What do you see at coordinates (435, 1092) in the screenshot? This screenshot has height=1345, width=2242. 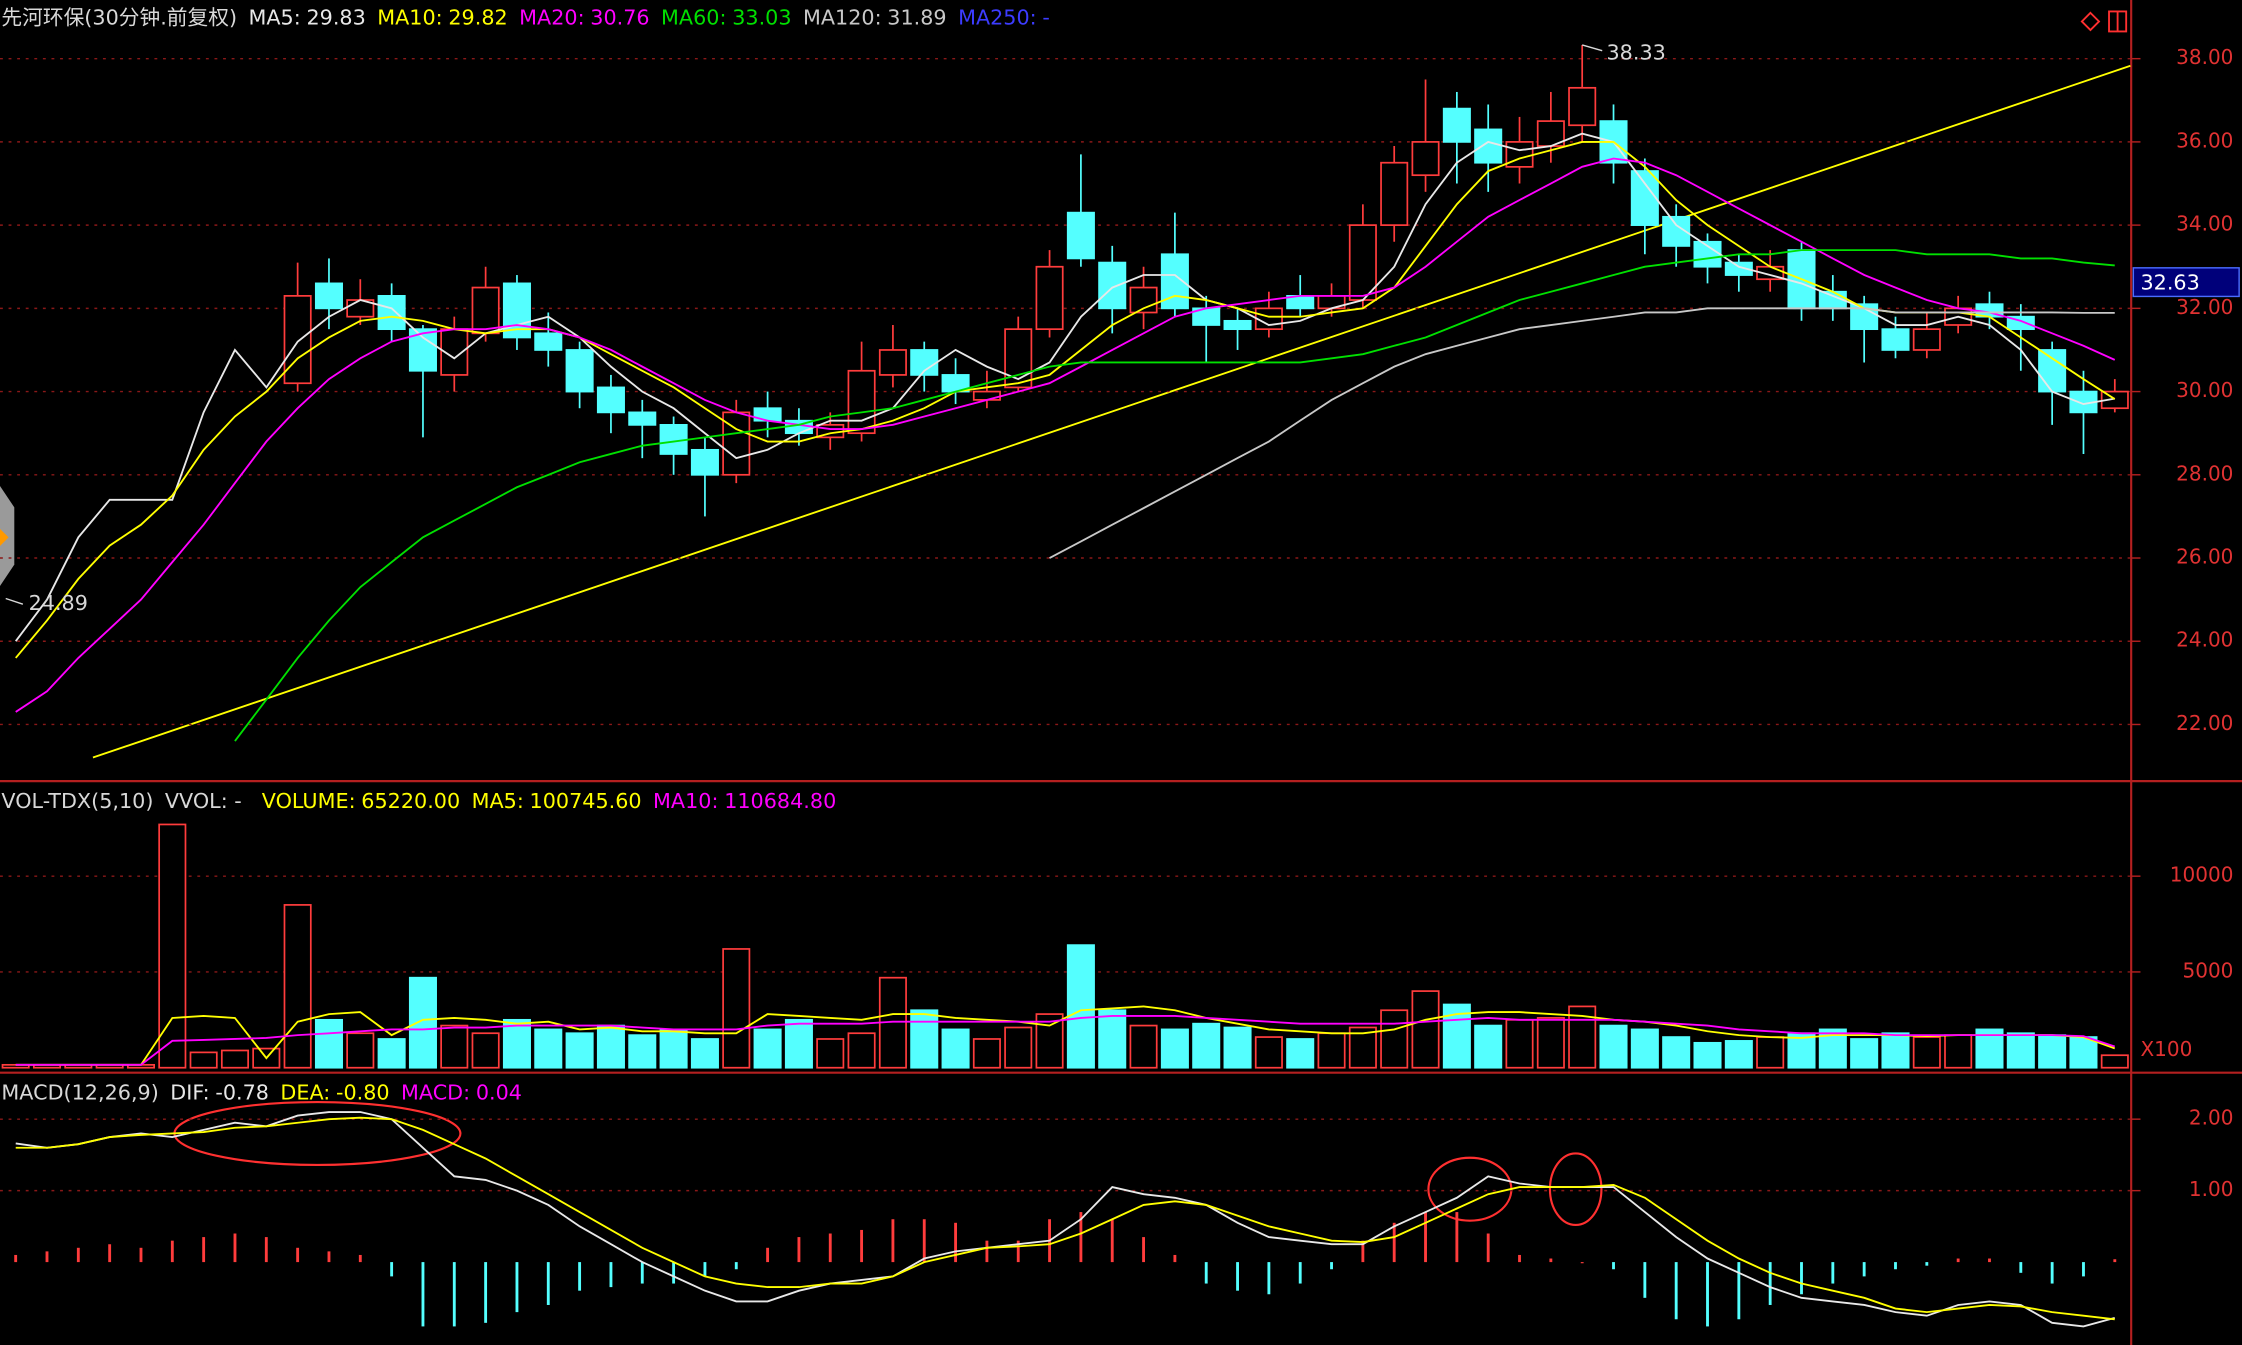 I see `legend-name: MACD:` at bounding box center [435, 1092].